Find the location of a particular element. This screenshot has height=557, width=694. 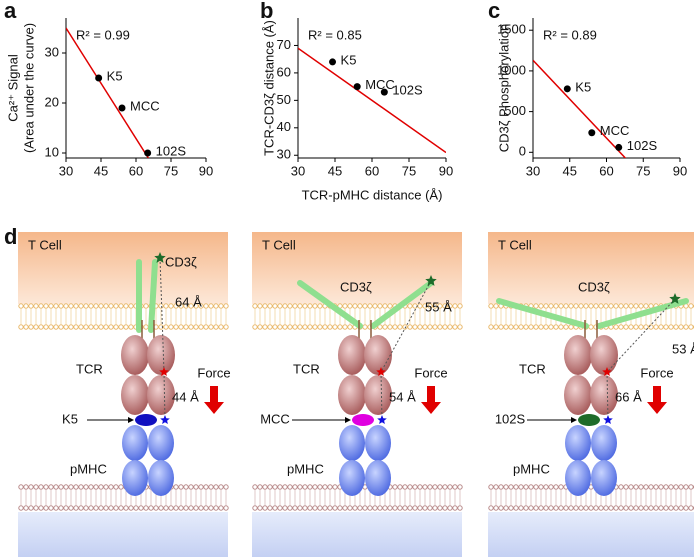

x-tick-label: 75 is located at coordinates (643, 170).